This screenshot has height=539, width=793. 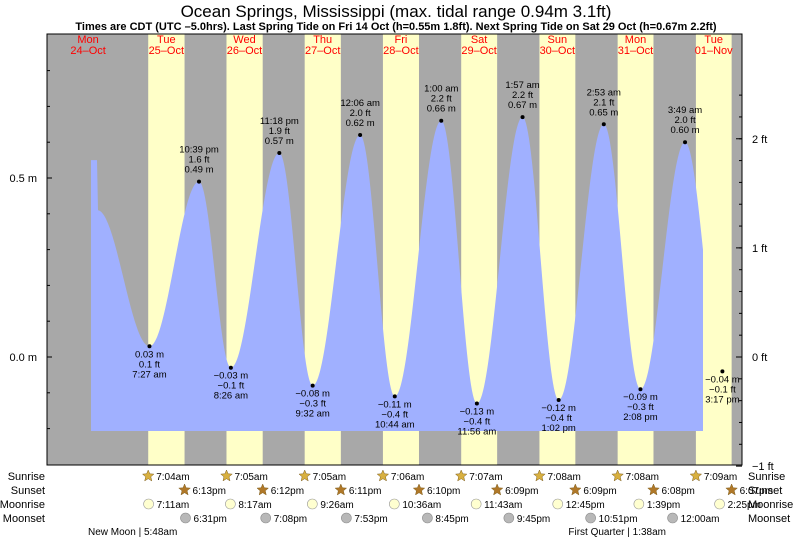 What do you see at coordinates (766, 477) in the screenshot?
I see `row-label-right: Sunrise` at bounding box center [766, 477].